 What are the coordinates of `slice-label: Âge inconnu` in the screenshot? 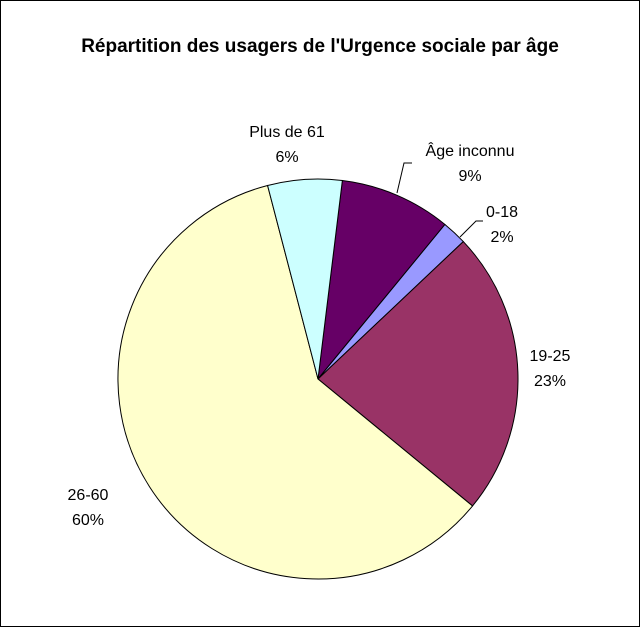 It's located at (470, 150).